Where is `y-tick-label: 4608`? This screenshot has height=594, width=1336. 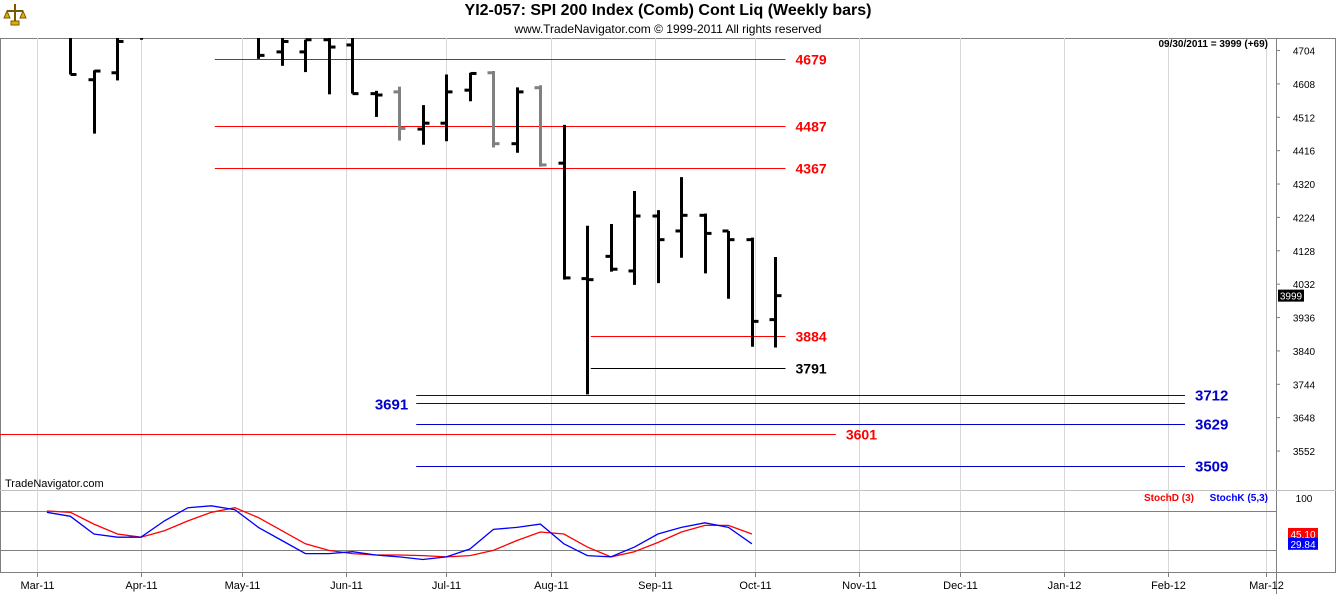 y-tick-label: 4608 is located at coordinates (1304, 85).